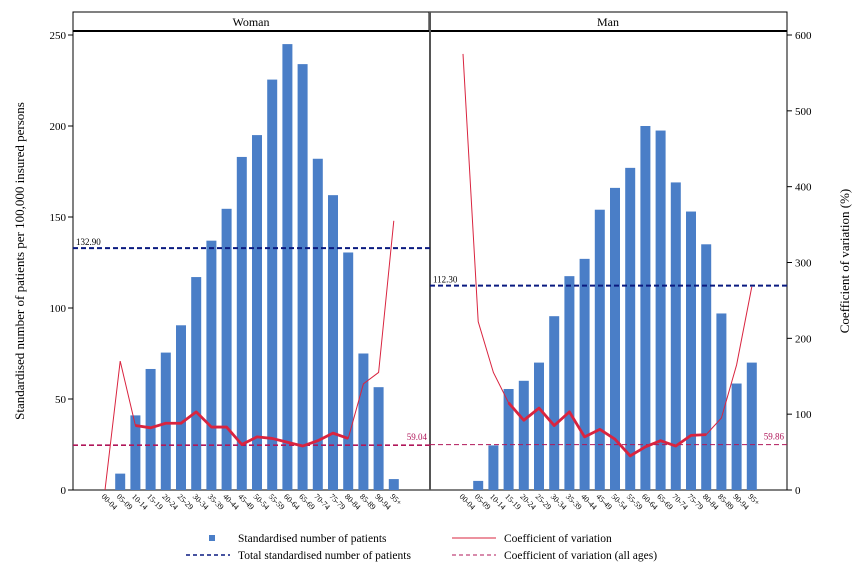 The height and width of the screenshot is (576, 864). I want to click on x-tick-label-man: 15-19, so click(513, 502).